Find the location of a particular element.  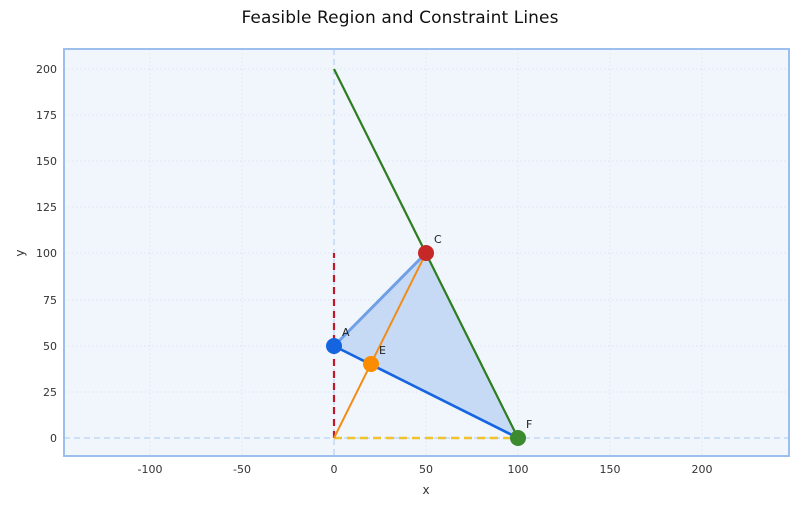

x-tick-labels: -100 -50 0 50 100 150 200 is located at coordinates (425, 469).